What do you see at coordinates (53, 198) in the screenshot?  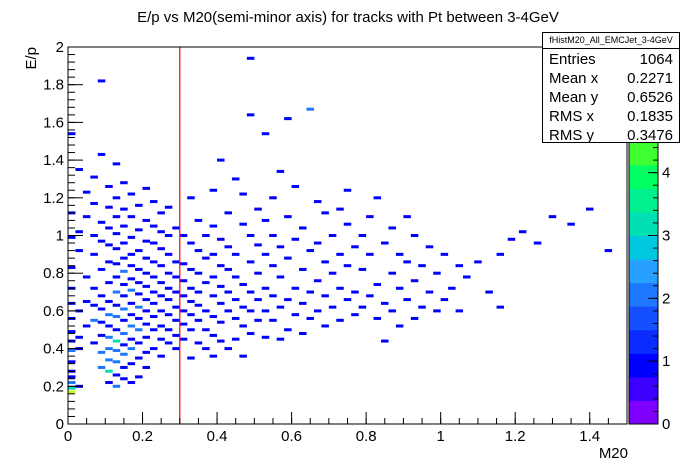 I see `y-tick-label: 1.2` at bounding box center [53, 198].